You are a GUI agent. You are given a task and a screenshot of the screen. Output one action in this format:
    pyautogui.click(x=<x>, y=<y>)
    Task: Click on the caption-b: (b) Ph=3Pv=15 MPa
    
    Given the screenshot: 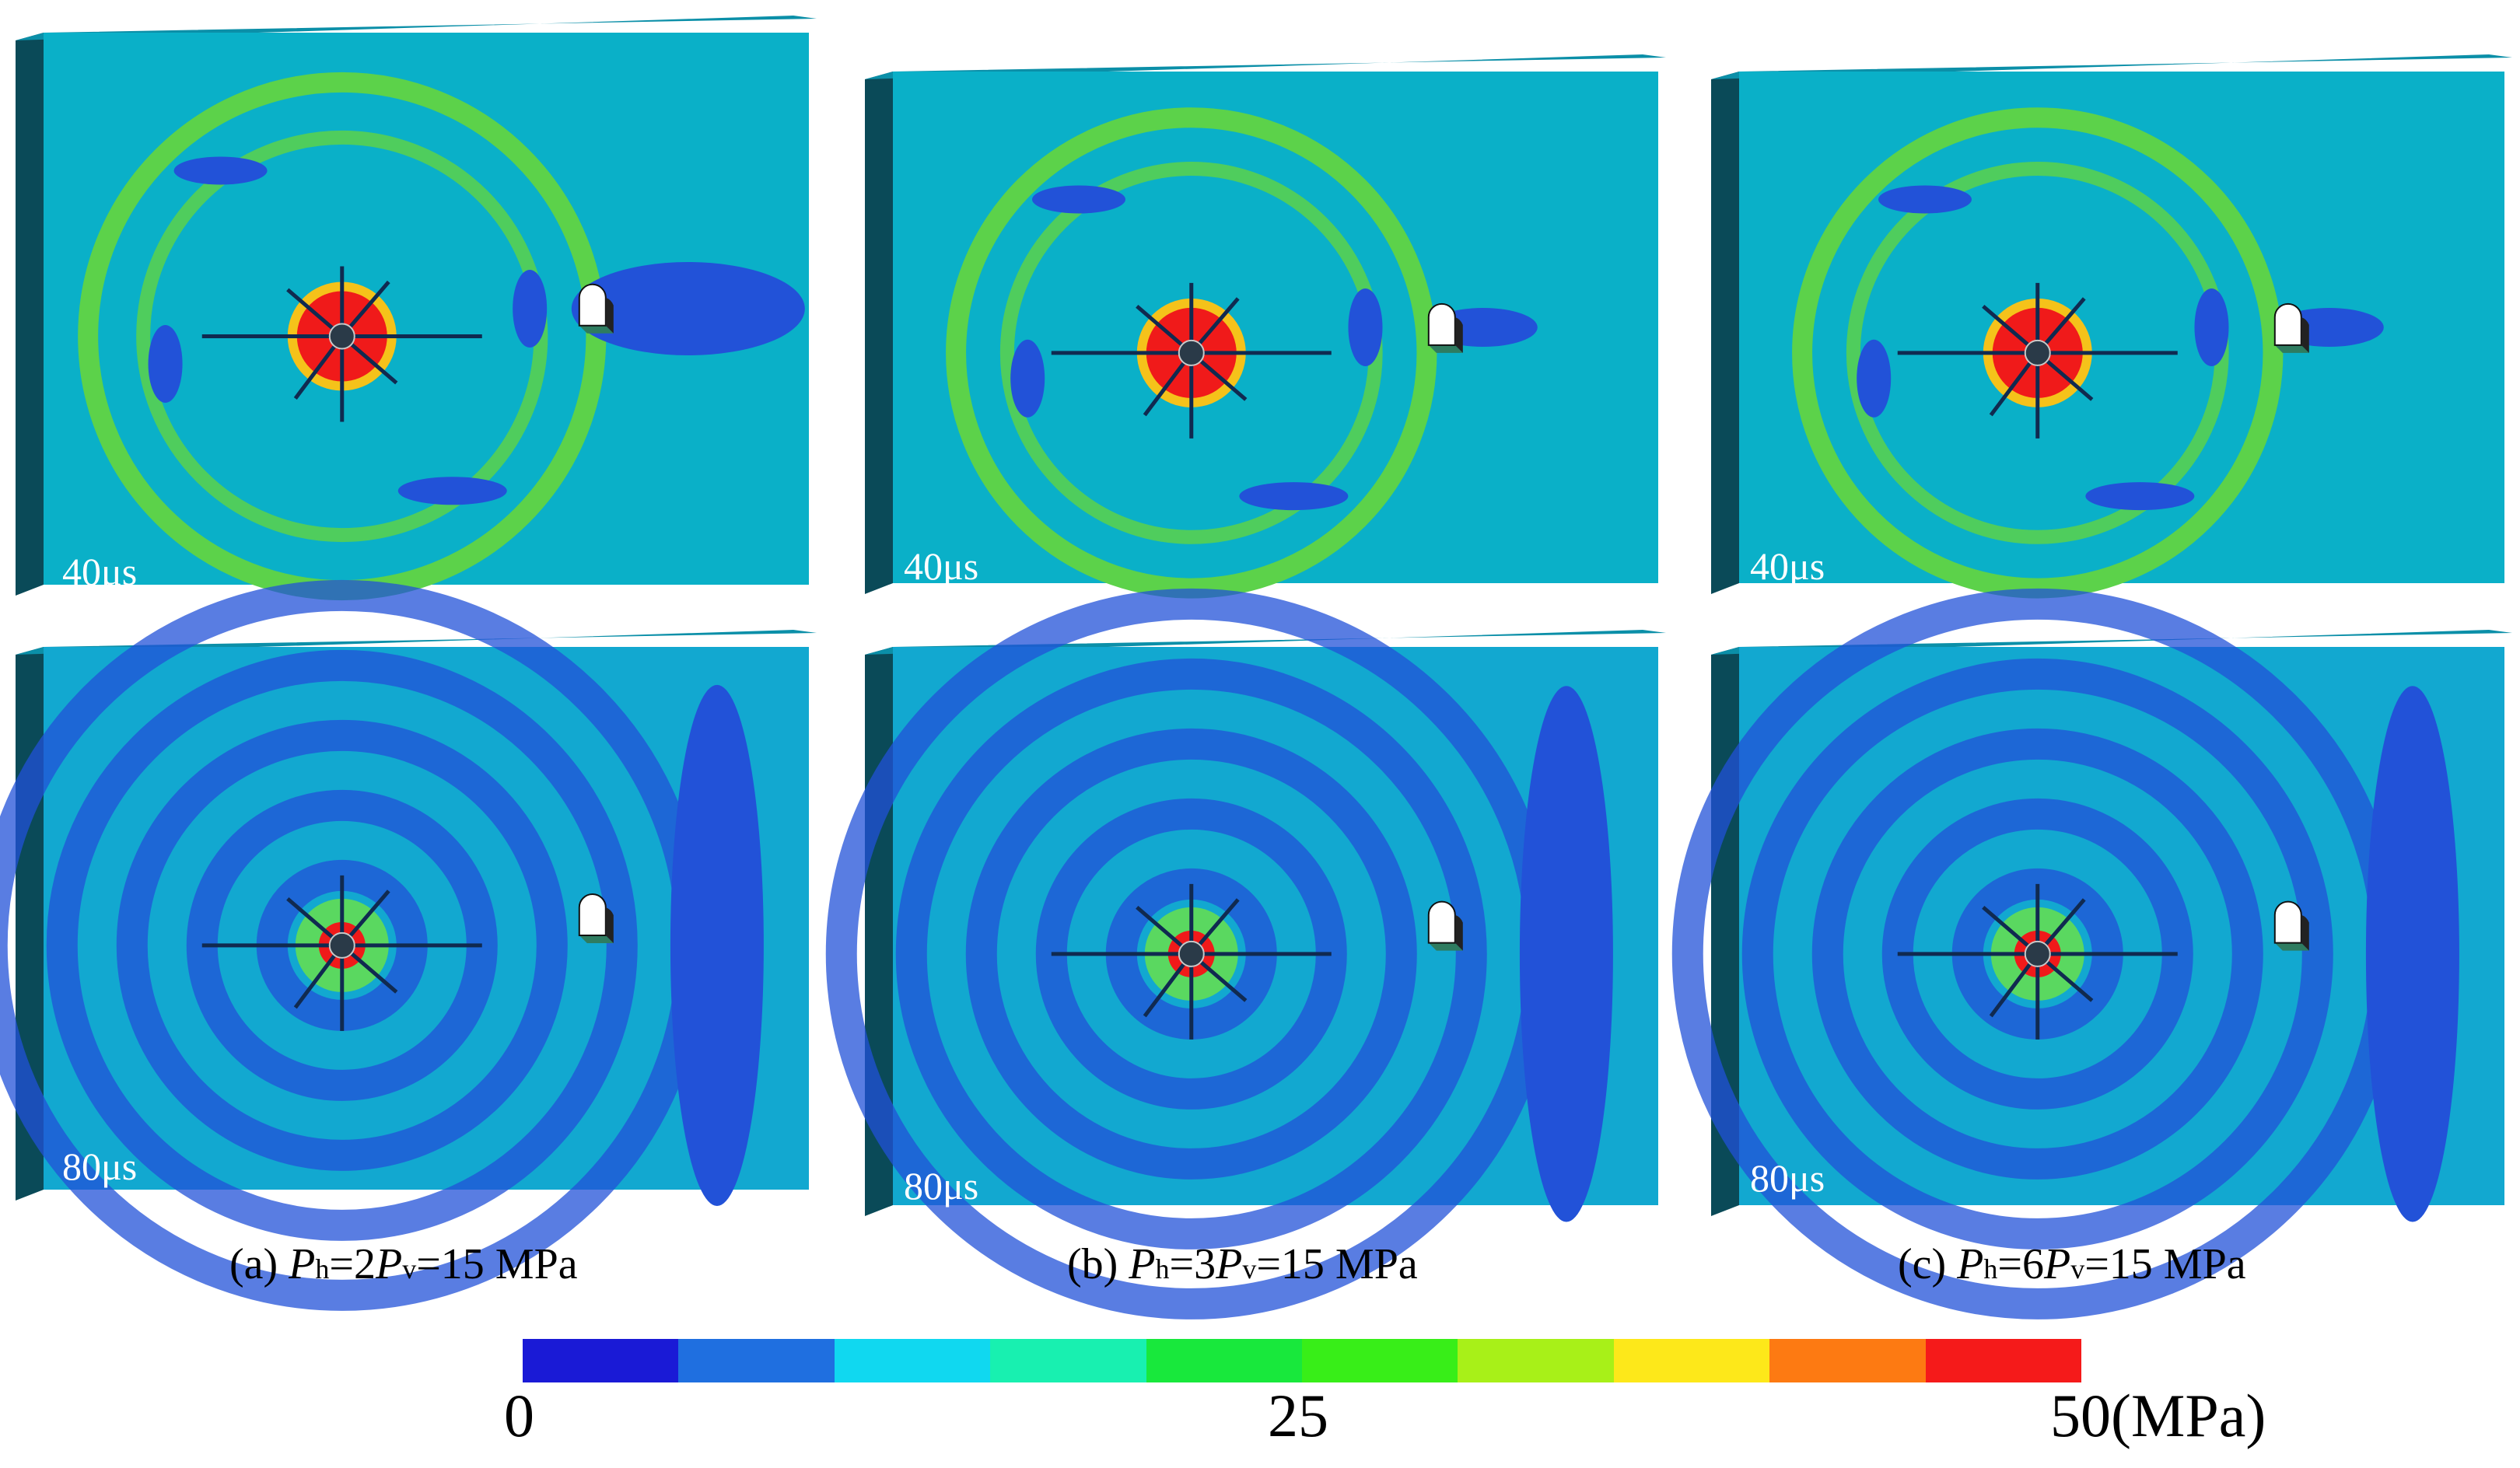 What is the action you would take?
    pyautogui.click(x=1243, y=1264)
    